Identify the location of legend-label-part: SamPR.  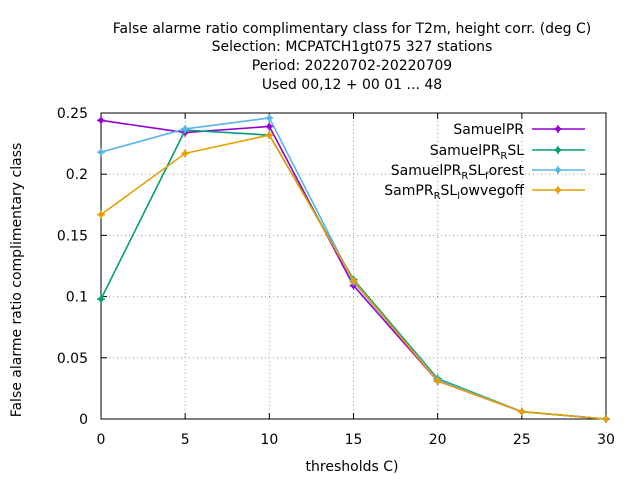
(409, 191).